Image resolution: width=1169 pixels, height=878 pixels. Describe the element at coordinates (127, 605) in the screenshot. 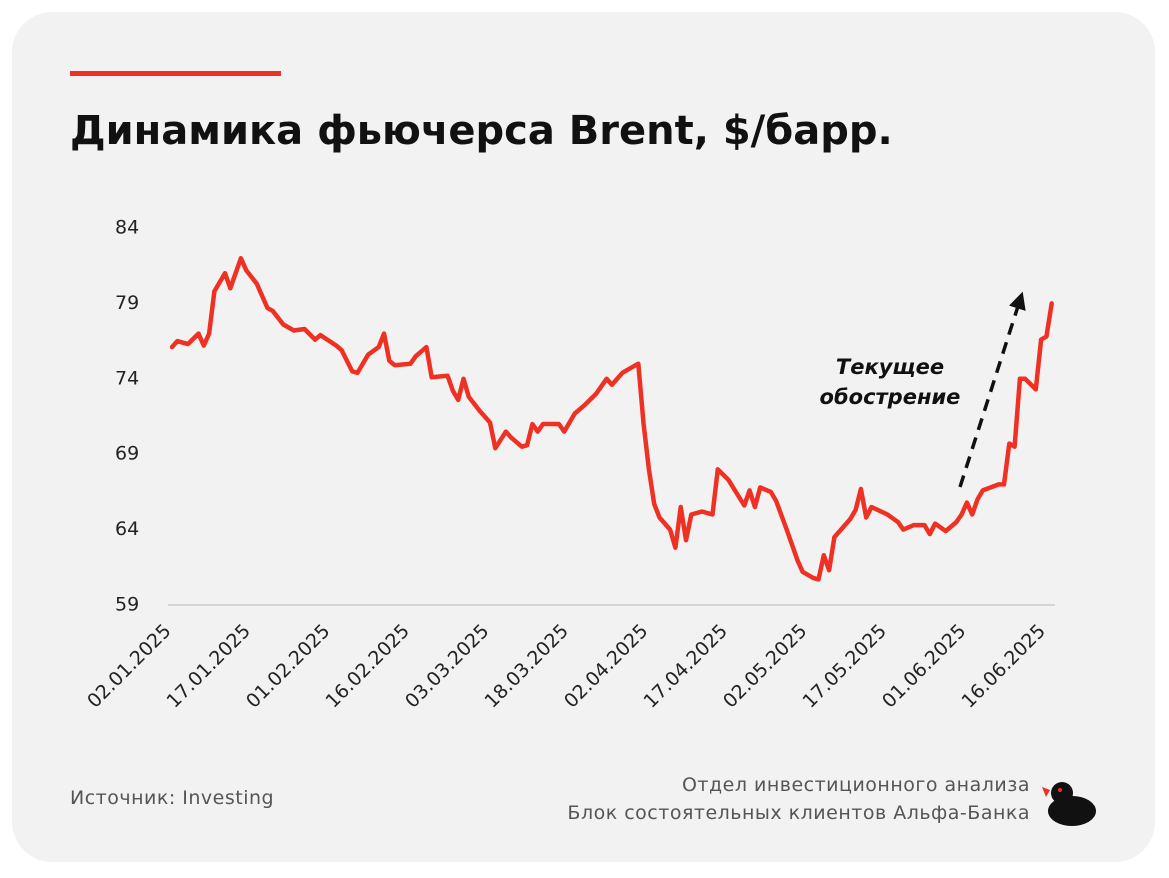

I see `y-tick-label: 59` at that location.